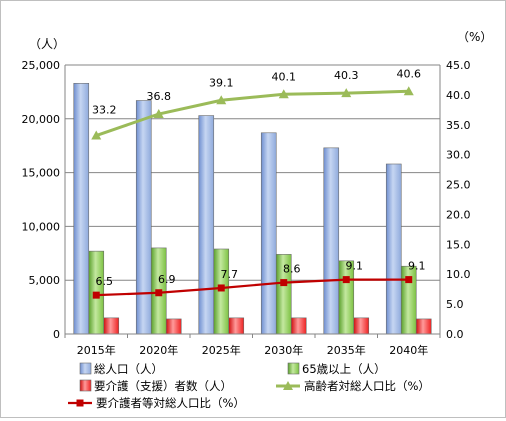 This screenshot has width=506, height=421. What do you see at coordinates (159, 96) in the screenshot?
I see `data-label: 36.8` at bounding box center [159, 96].